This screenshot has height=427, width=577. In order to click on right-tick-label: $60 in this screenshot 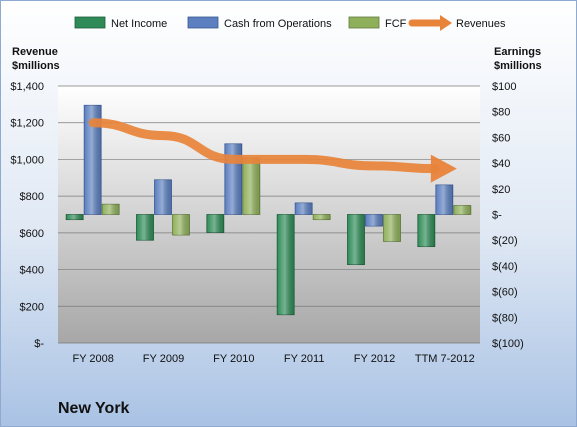, I will do `click(501, 138)`.